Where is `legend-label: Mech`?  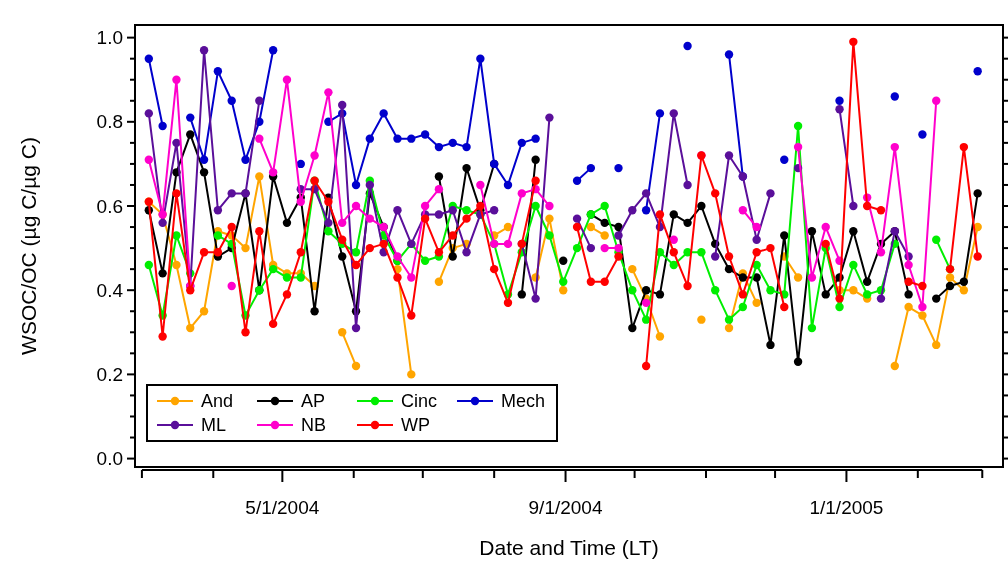 legend-label: Mech is located at coordinates (523, 401).